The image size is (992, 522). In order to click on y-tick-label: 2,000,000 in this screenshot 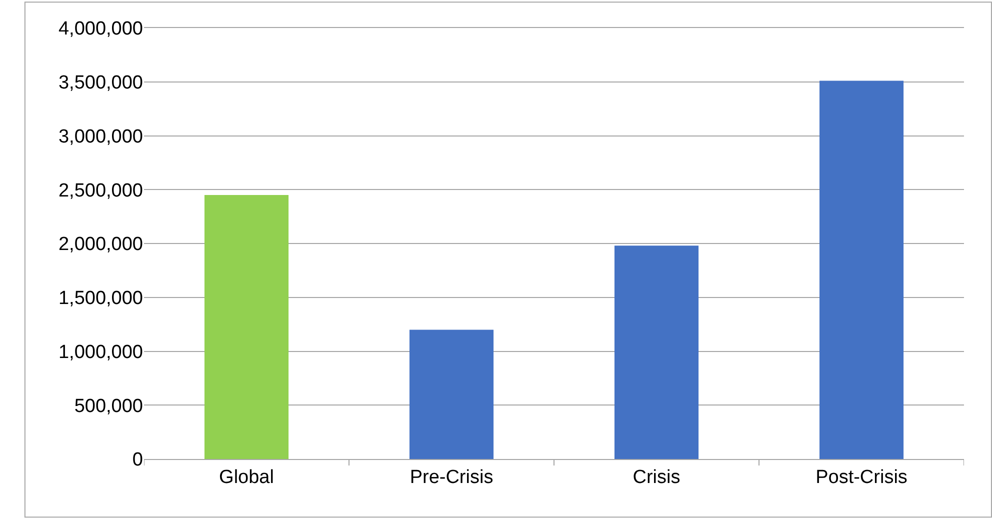, I will do `click(100, 245)`.